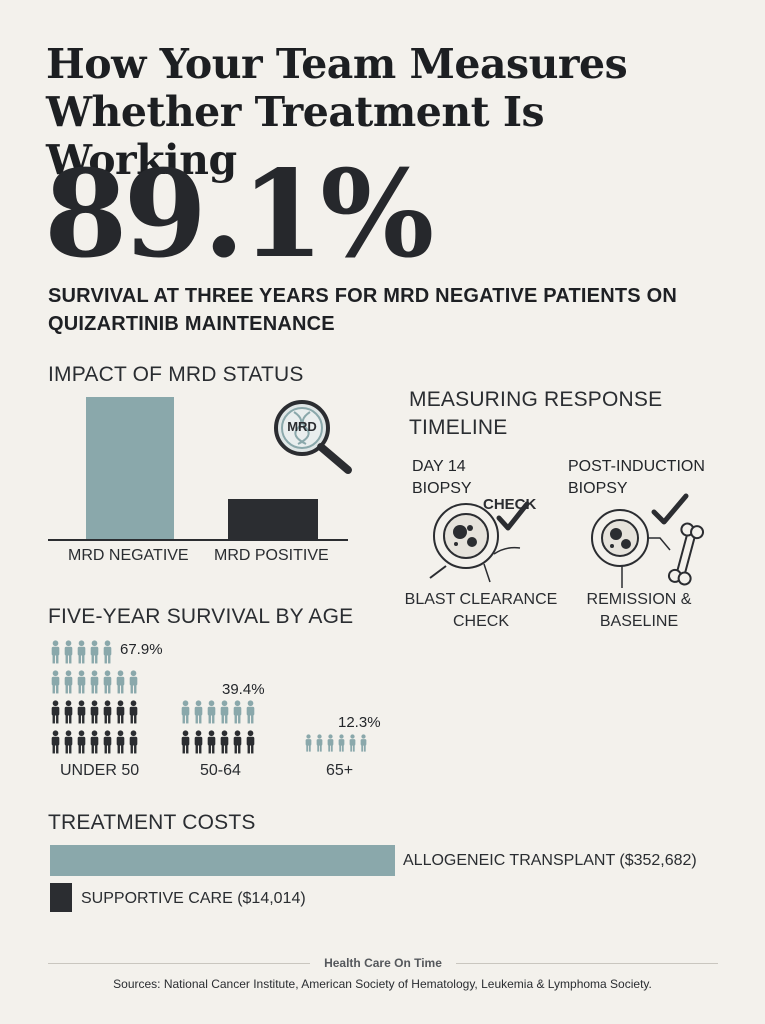  I want to click on timeline-step2-bottom-line2: BASELINE, so click(639, 621).